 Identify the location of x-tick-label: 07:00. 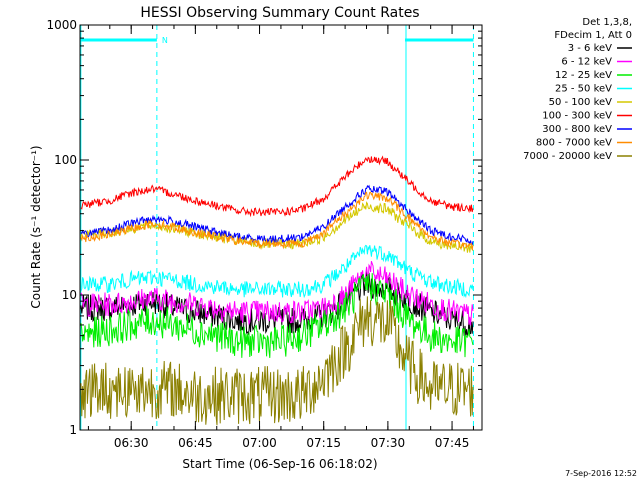
(259, 443).